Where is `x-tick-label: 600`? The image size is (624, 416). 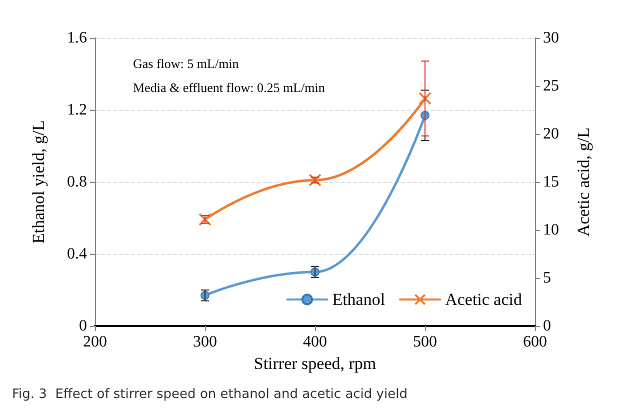
x-tick-label: 600 is located at coordinates (535, 342).